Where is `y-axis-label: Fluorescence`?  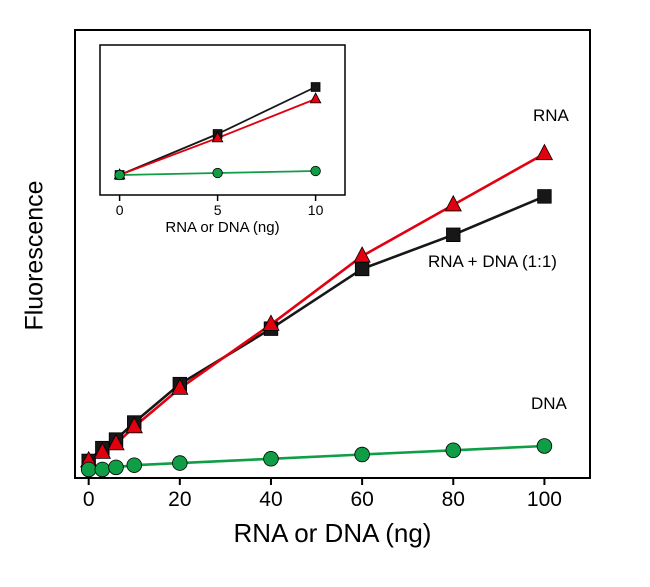 y-axis-label: Fluorescence is located at coordinates (34, 255).